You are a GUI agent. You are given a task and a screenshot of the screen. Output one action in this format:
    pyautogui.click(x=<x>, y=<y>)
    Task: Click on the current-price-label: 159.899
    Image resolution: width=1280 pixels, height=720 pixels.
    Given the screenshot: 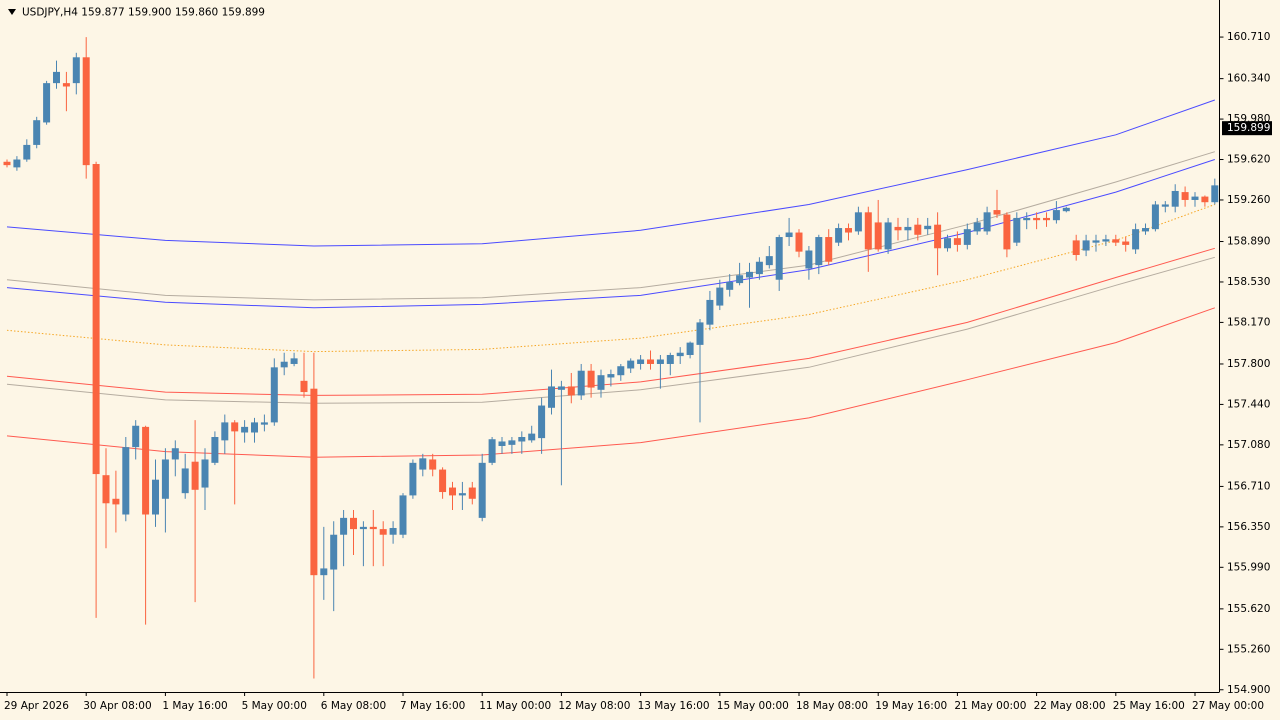 What is the action you would take?
    pyautogui.click(x=1248, y=128)
    